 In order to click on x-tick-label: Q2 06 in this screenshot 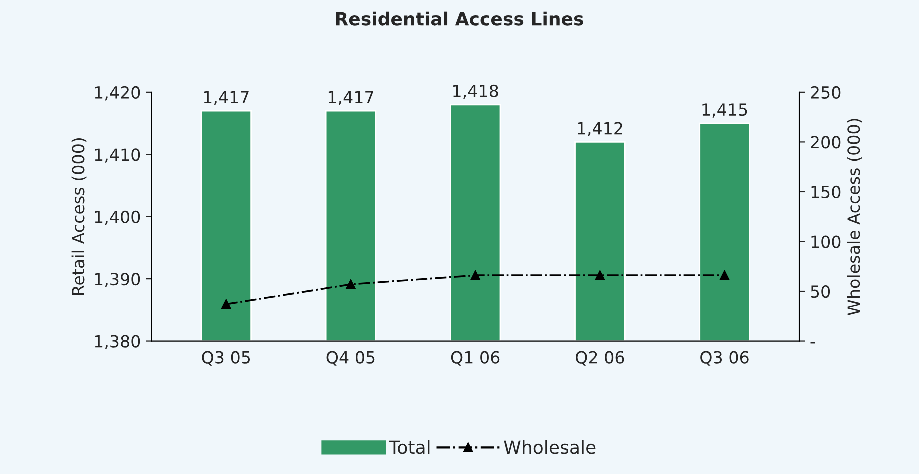, I will do `click(600, 358)`.